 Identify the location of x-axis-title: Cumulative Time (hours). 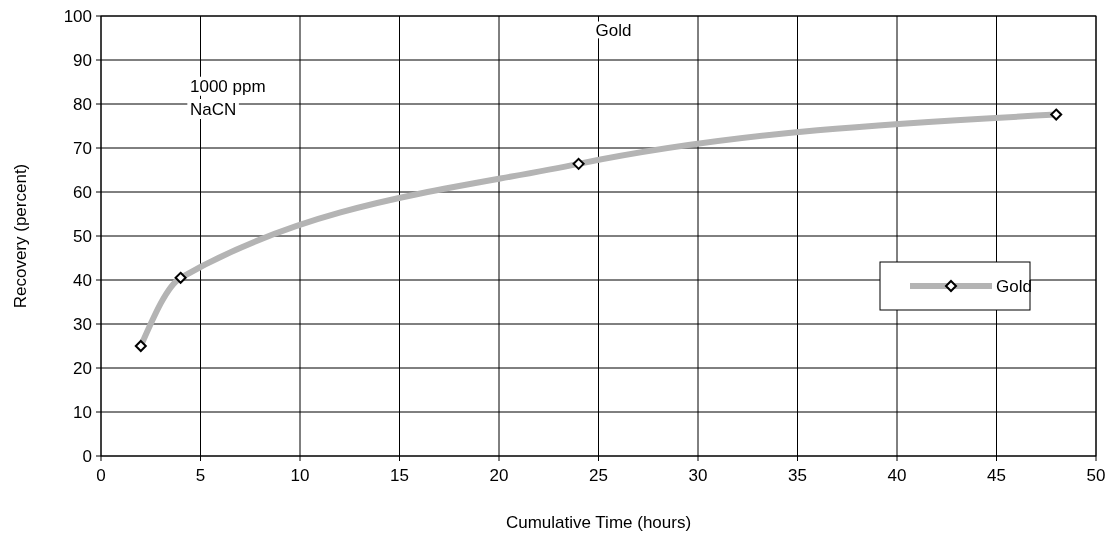
(598, 522).